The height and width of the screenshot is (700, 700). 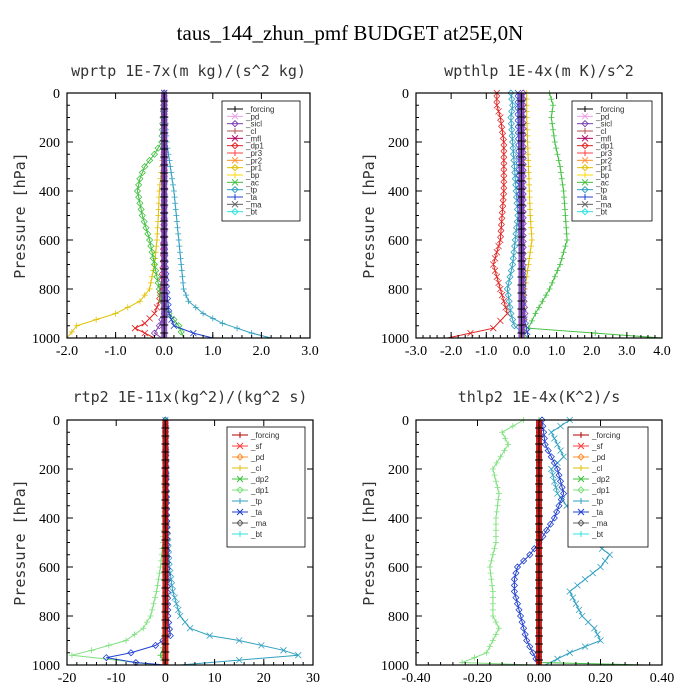 What do you see at coordinates (539, 678) in the screenshot?
I see `x-tick-label: 0.00` at bounding box center [539, 678].